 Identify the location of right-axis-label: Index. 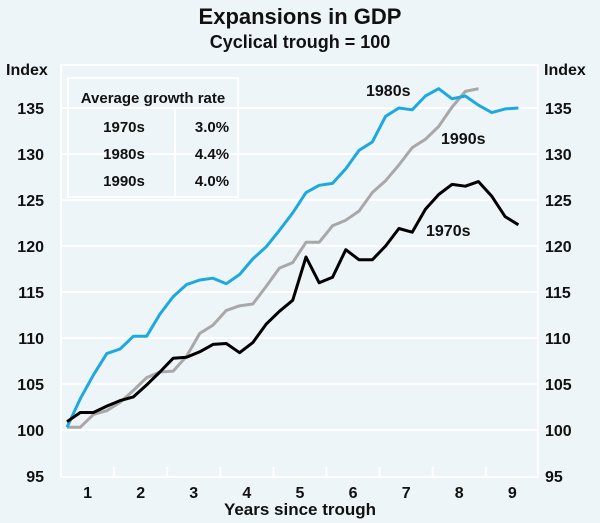
(565, 70).